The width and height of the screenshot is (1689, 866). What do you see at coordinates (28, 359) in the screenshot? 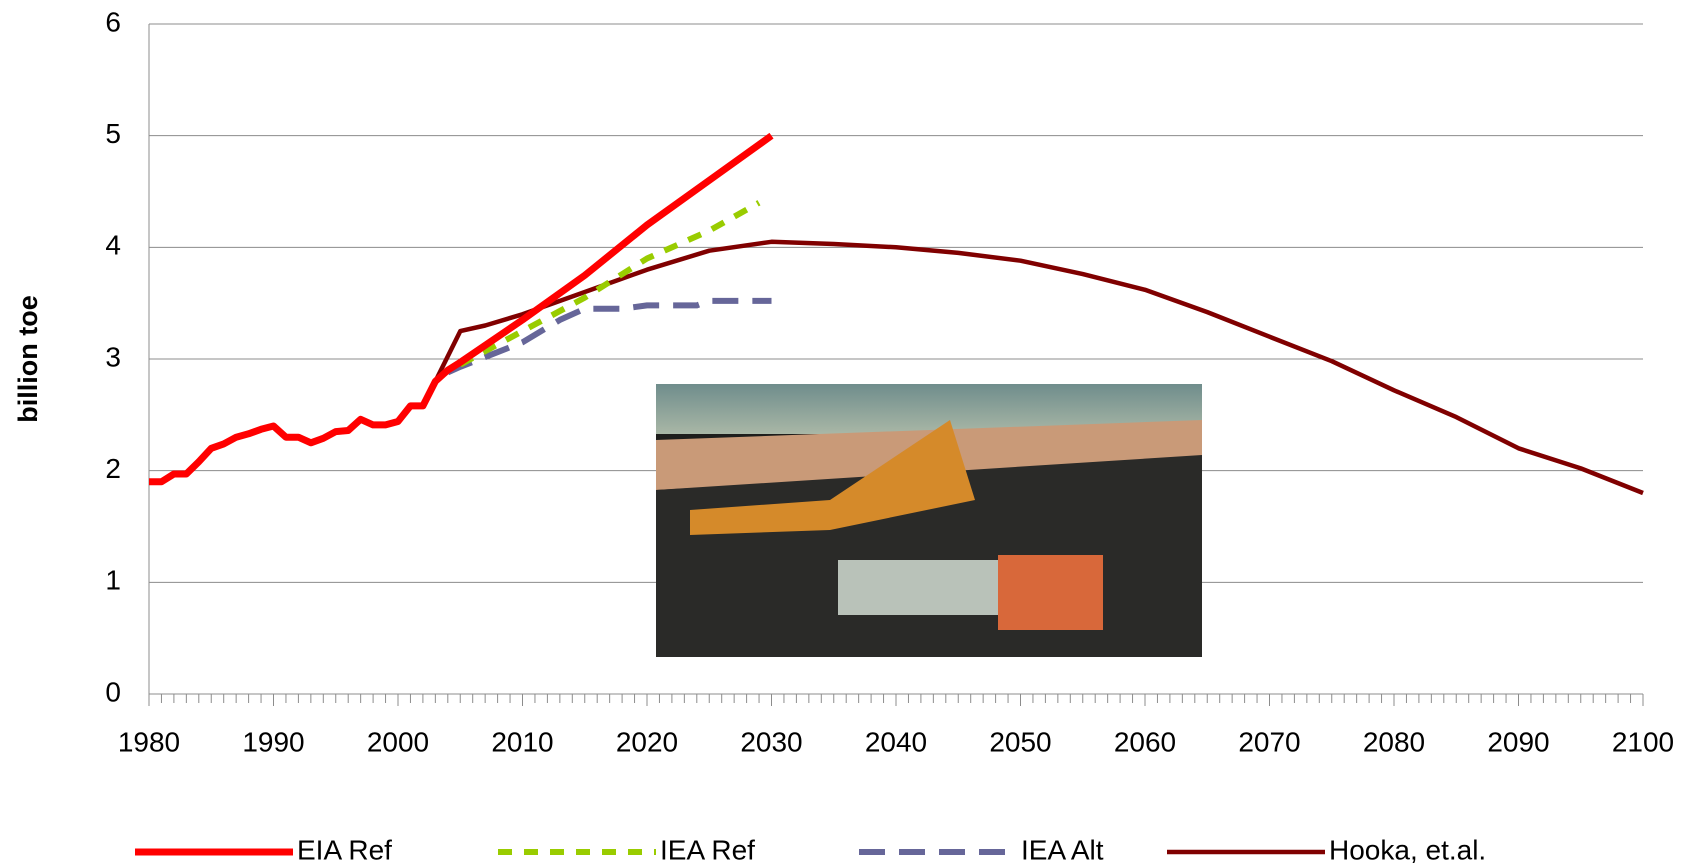
I see `y-axis-title: billion toe` at bounding box center [28, 359].